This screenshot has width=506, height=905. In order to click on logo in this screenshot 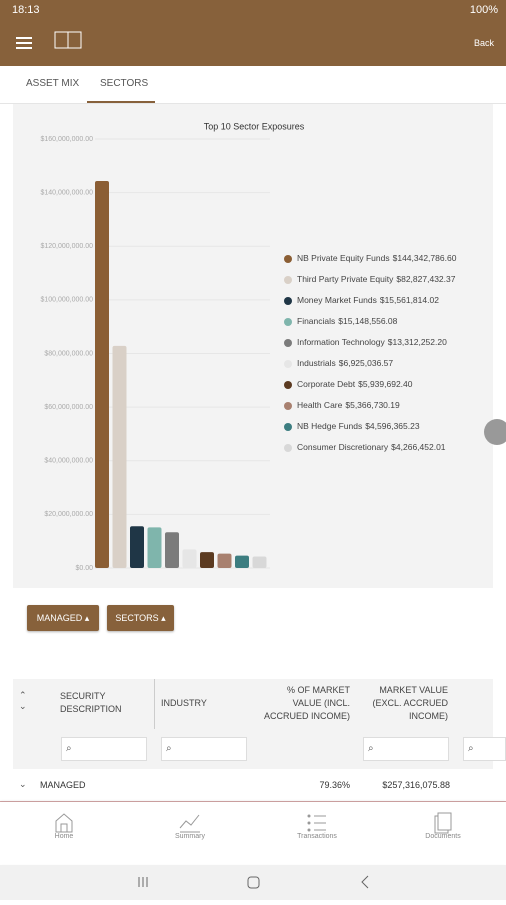, I will do `click(68, 40)`.